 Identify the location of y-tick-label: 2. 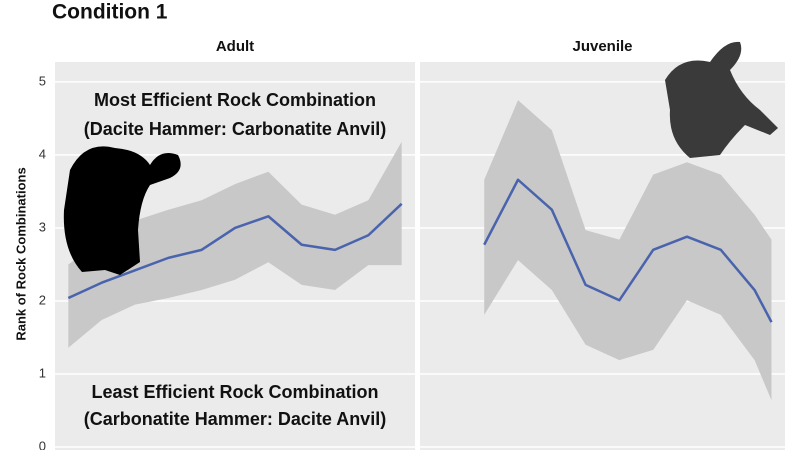
(42, 299).